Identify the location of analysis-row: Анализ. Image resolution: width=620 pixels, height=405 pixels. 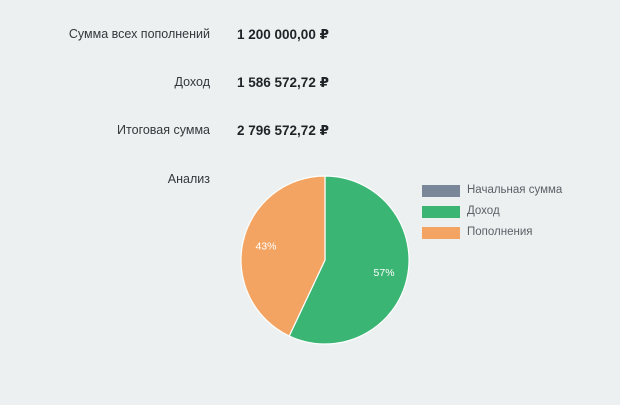
(310, 182).